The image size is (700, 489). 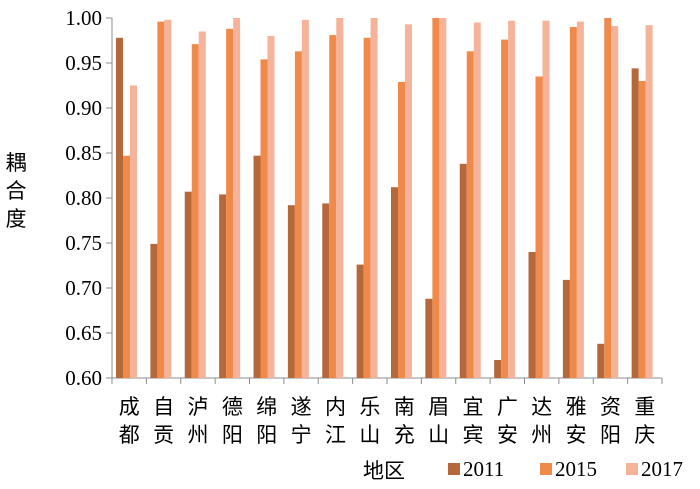 I want to click on y-tick-label: 0.85, so click(x=83, y=153).